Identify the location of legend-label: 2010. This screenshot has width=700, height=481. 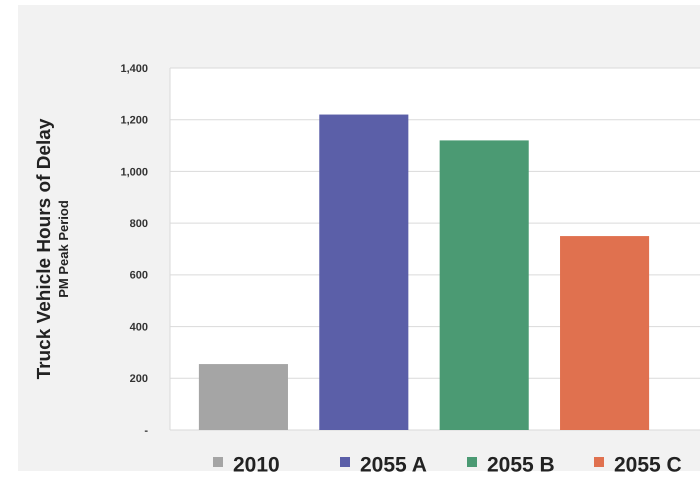
(256, 464).